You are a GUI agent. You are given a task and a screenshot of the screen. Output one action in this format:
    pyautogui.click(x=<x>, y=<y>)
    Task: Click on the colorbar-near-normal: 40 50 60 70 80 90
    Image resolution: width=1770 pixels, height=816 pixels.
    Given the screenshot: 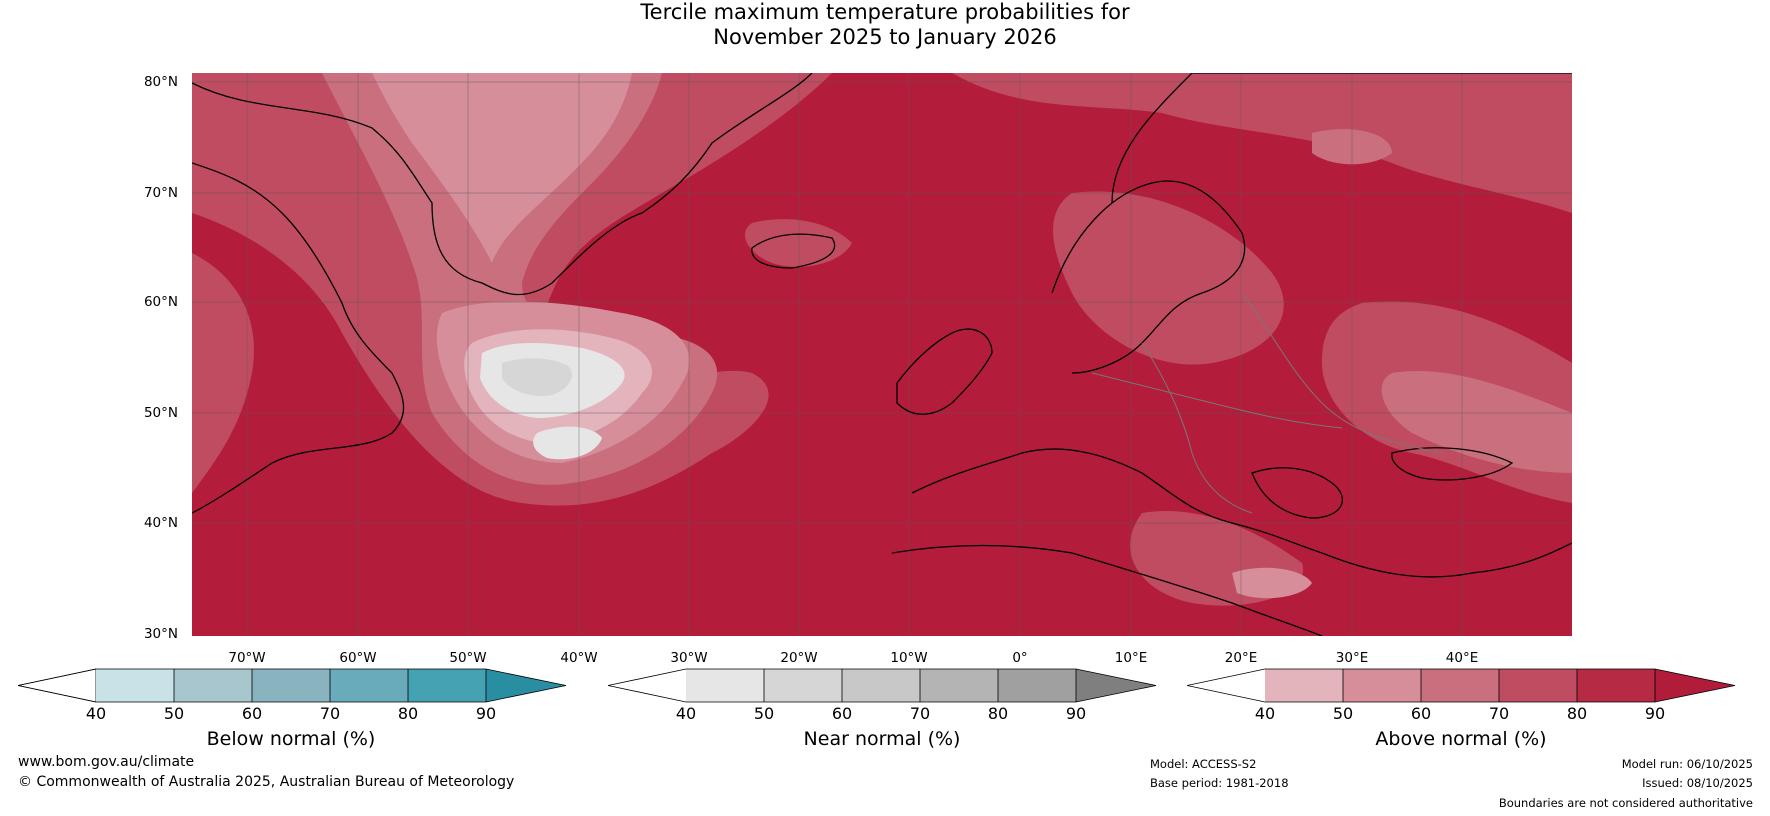 What is the action you would take?
    pyautogui.click(x=882, y=695)
    